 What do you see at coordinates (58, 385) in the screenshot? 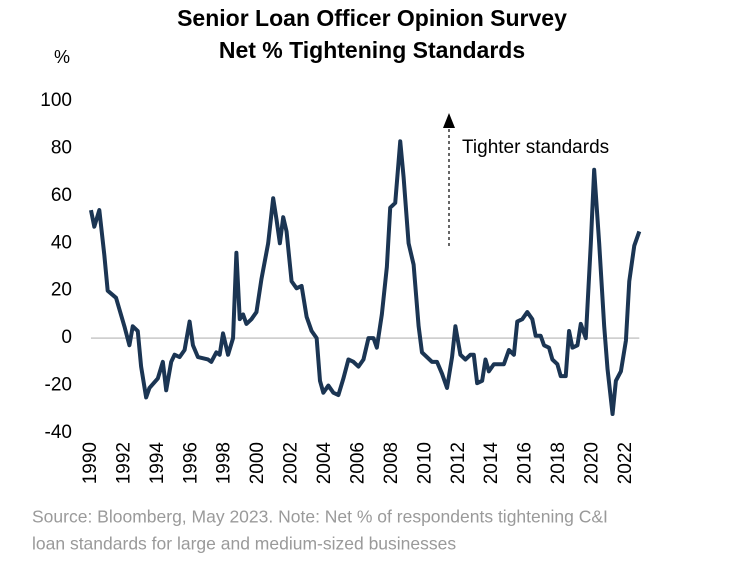
I see `y-tick-label: -20` at bounding box center [58, 385].